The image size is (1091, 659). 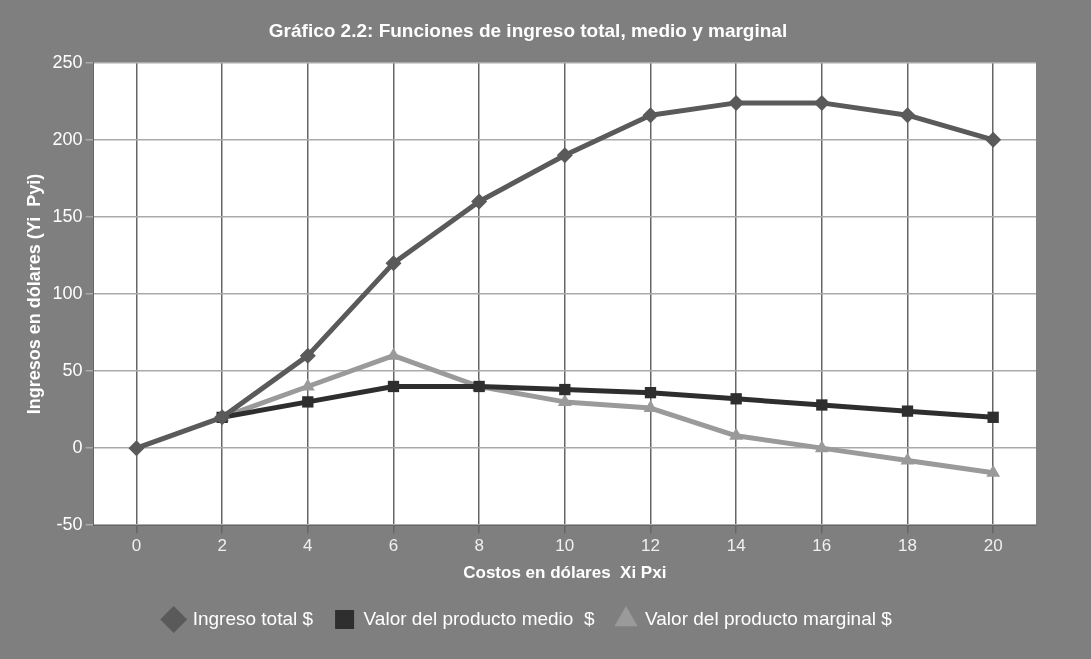 What do you see at coordinates (565, 546) in the screenshot?
I see `x-tick-label: 10` at bounding box center [565, 546].